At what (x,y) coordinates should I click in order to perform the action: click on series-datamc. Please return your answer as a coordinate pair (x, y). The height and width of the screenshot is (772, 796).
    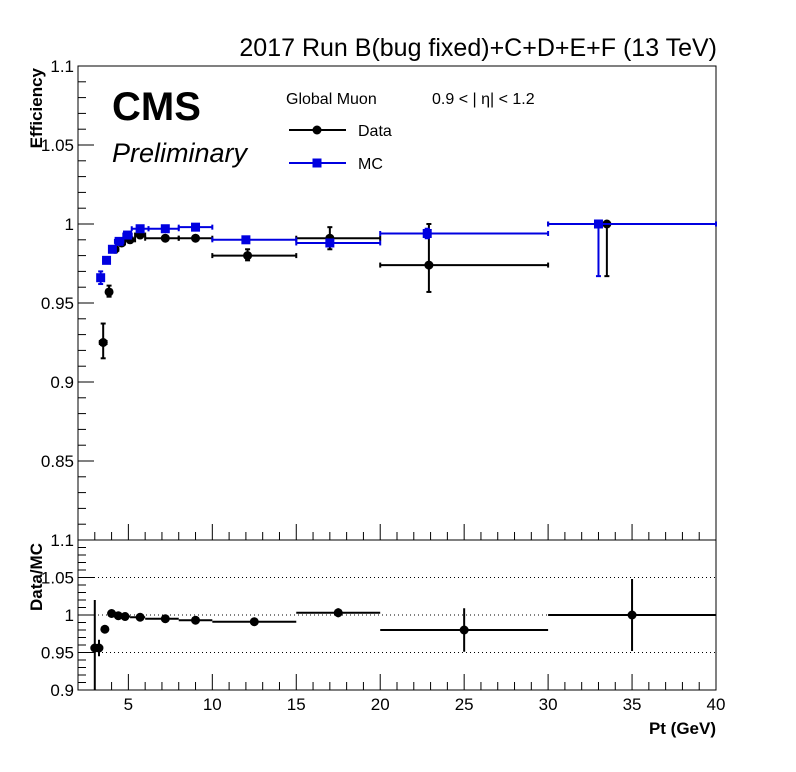
    Looking at the image, I should click on (403, 634).